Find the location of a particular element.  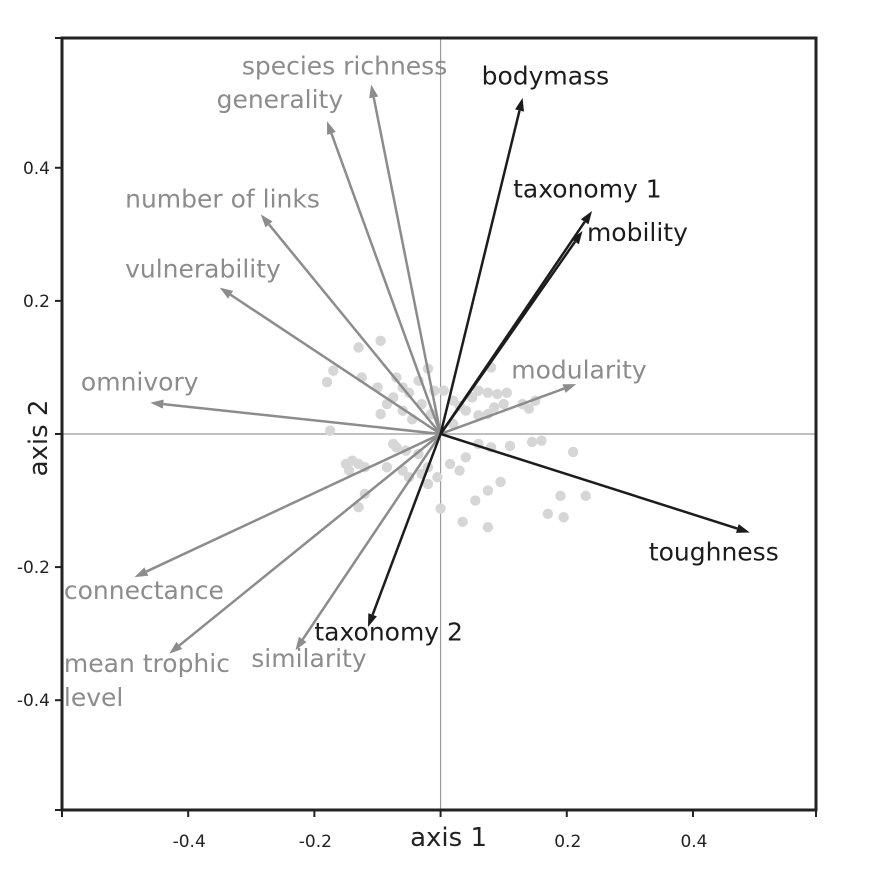

vector-label-line: connectance is located at coordinates (144, 590).